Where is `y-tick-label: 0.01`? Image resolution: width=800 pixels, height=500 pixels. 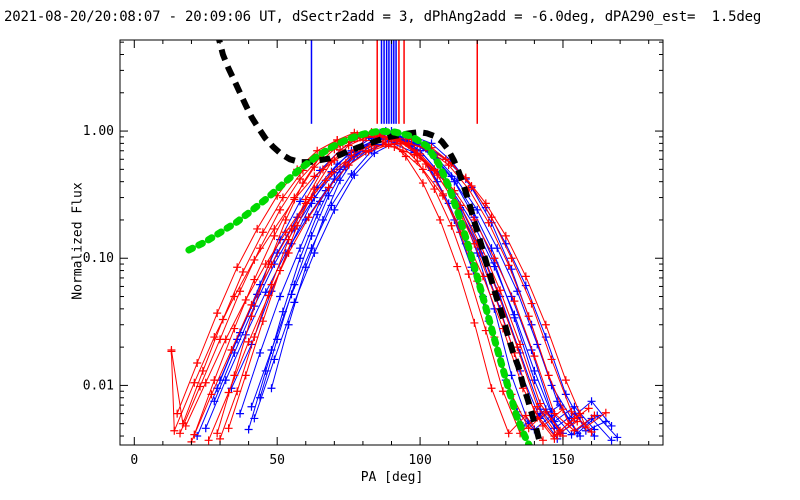 y-tick-label: 0.01 is located at coordinates (98, 385).